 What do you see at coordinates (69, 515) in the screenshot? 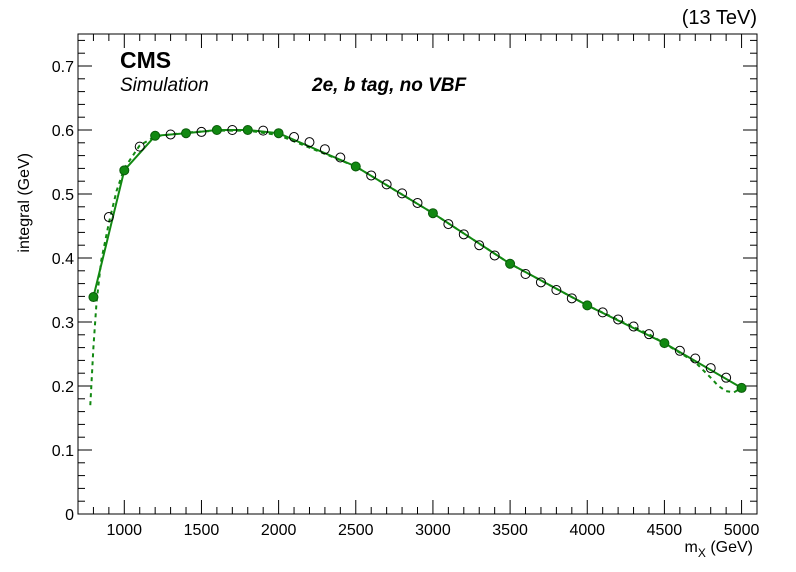
I see `y-tick-label: 0` at bounding box center [69, 515].